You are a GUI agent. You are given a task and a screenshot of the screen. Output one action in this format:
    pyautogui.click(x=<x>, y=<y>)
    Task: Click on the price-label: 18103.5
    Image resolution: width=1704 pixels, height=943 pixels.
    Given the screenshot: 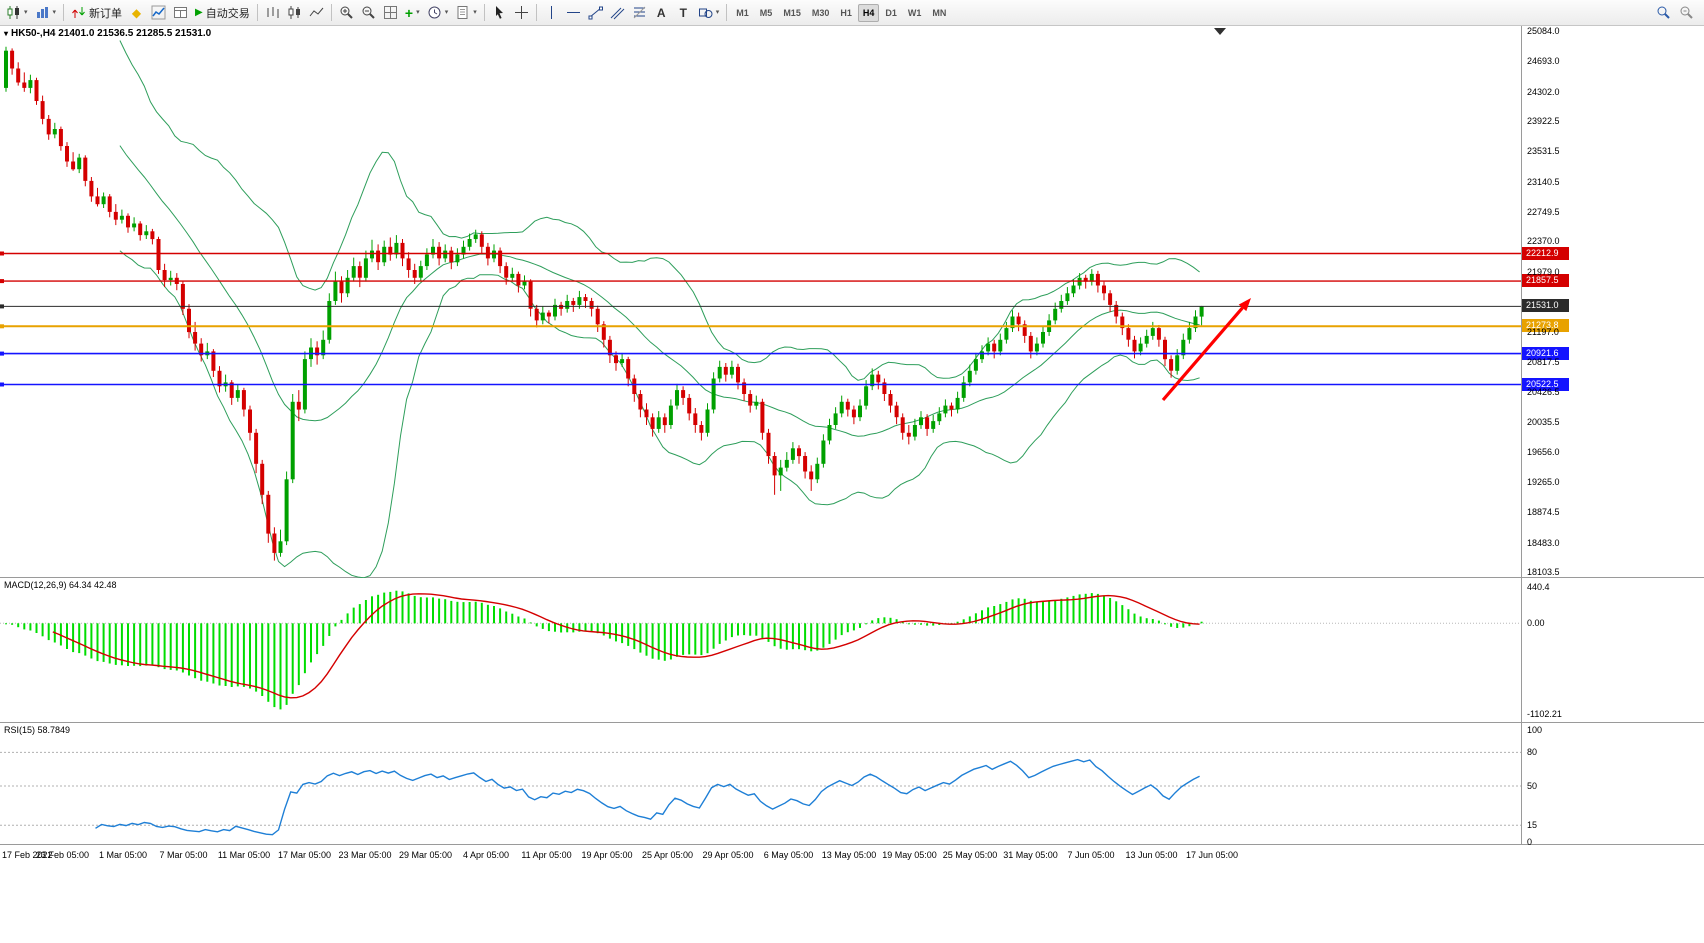 What is the action you would take?
    pyautogui.click(x=1543, y=572)
    